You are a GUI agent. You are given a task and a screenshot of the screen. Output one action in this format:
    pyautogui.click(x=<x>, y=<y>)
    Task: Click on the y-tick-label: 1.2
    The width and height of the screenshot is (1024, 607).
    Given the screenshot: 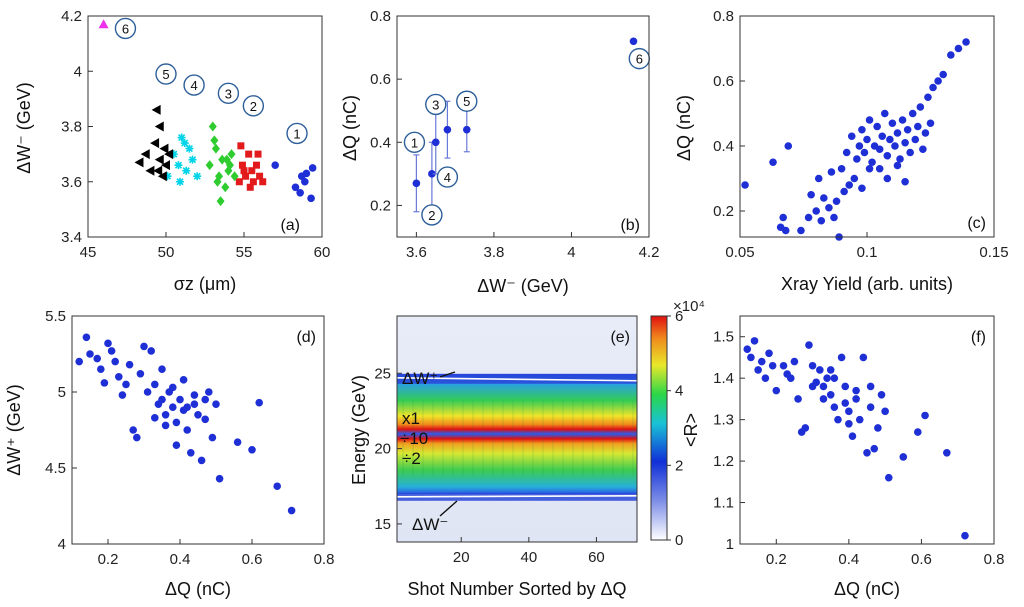 What is the action you would take?
    pyautogui.click(x=723, y=461)
    